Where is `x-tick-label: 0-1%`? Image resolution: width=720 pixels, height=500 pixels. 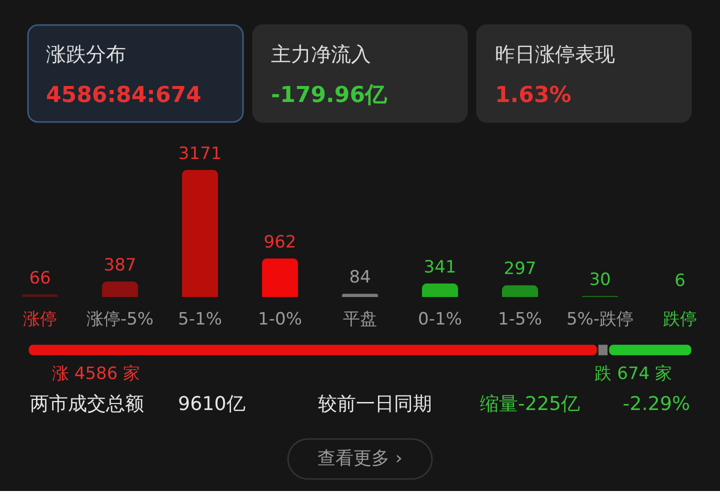
x-tick-label: 0-1% is located at coordinates (440, 320).